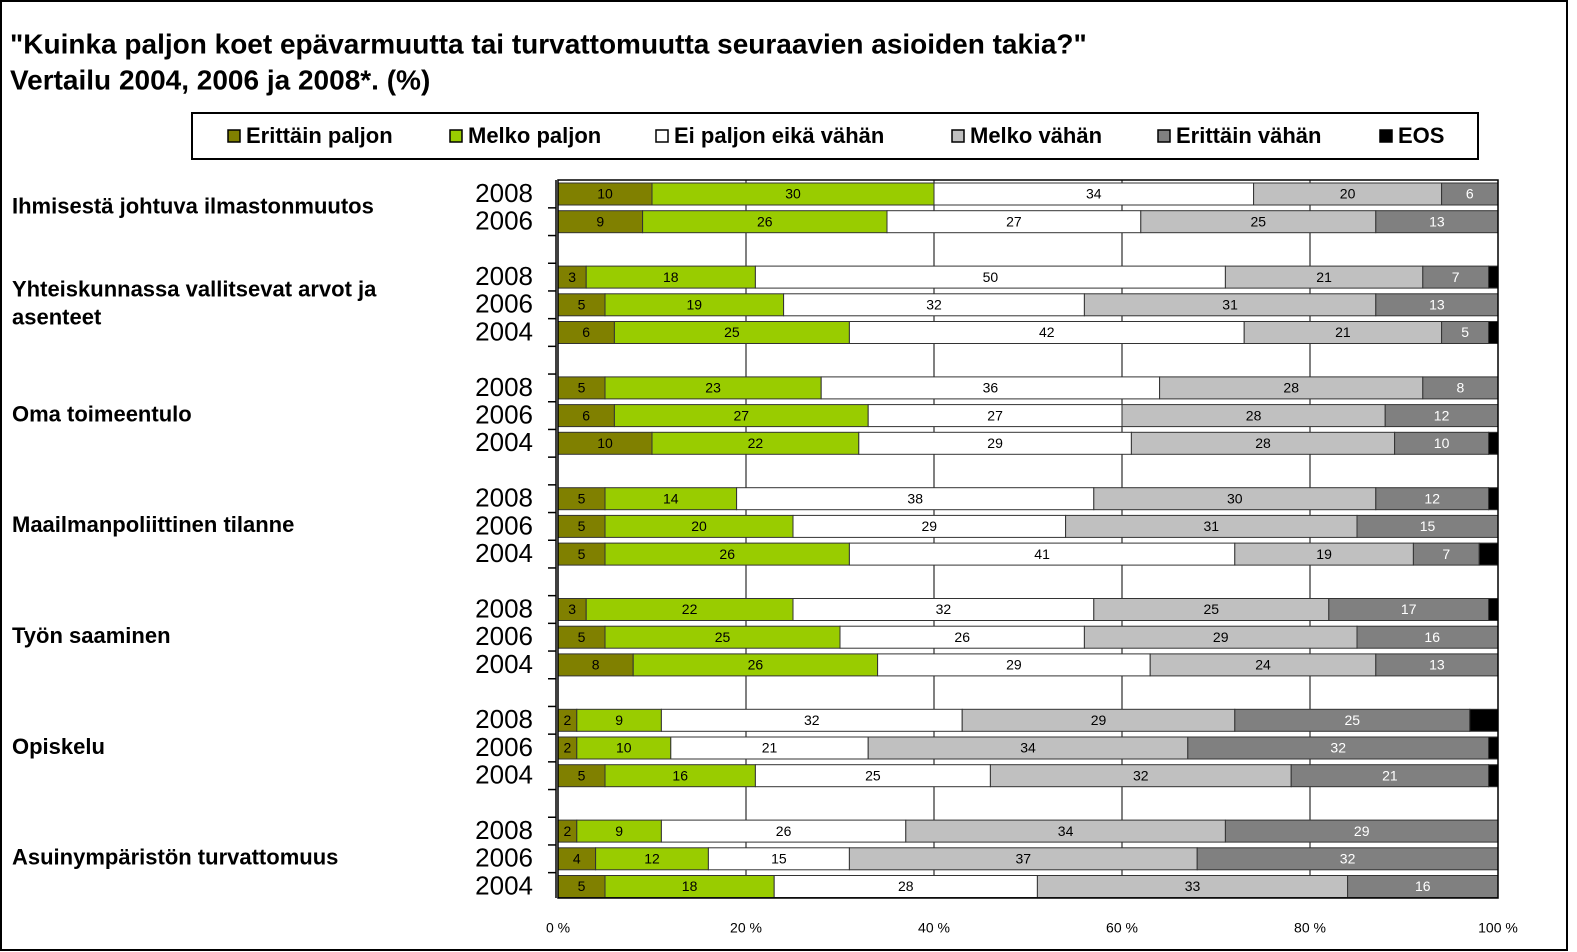  What do you see at coordinates (699, 526) in the screenshot?
I see `value-label: 20` at bounding box center [699, 526].